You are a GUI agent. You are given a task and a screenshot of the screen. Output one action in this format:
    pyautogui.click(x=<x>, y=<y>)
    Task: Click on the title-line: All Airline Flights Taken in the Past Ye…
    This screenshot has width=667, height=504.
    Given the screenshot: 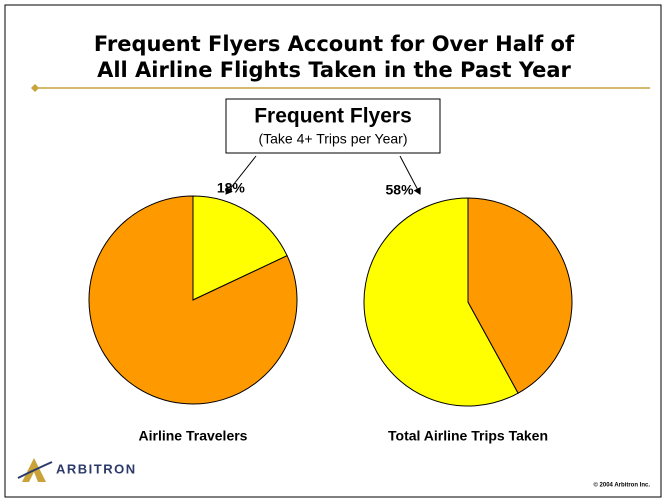 What is the action you would take?
    pyautogui.click(x=334, y=70)
    